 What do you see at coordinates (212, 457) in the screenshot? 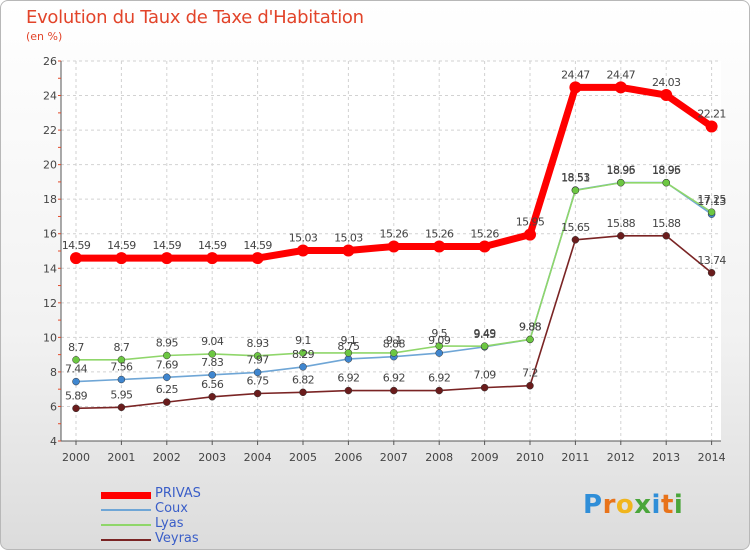
I see `x-tick-label: 2003` at bounding box center [212, 457].